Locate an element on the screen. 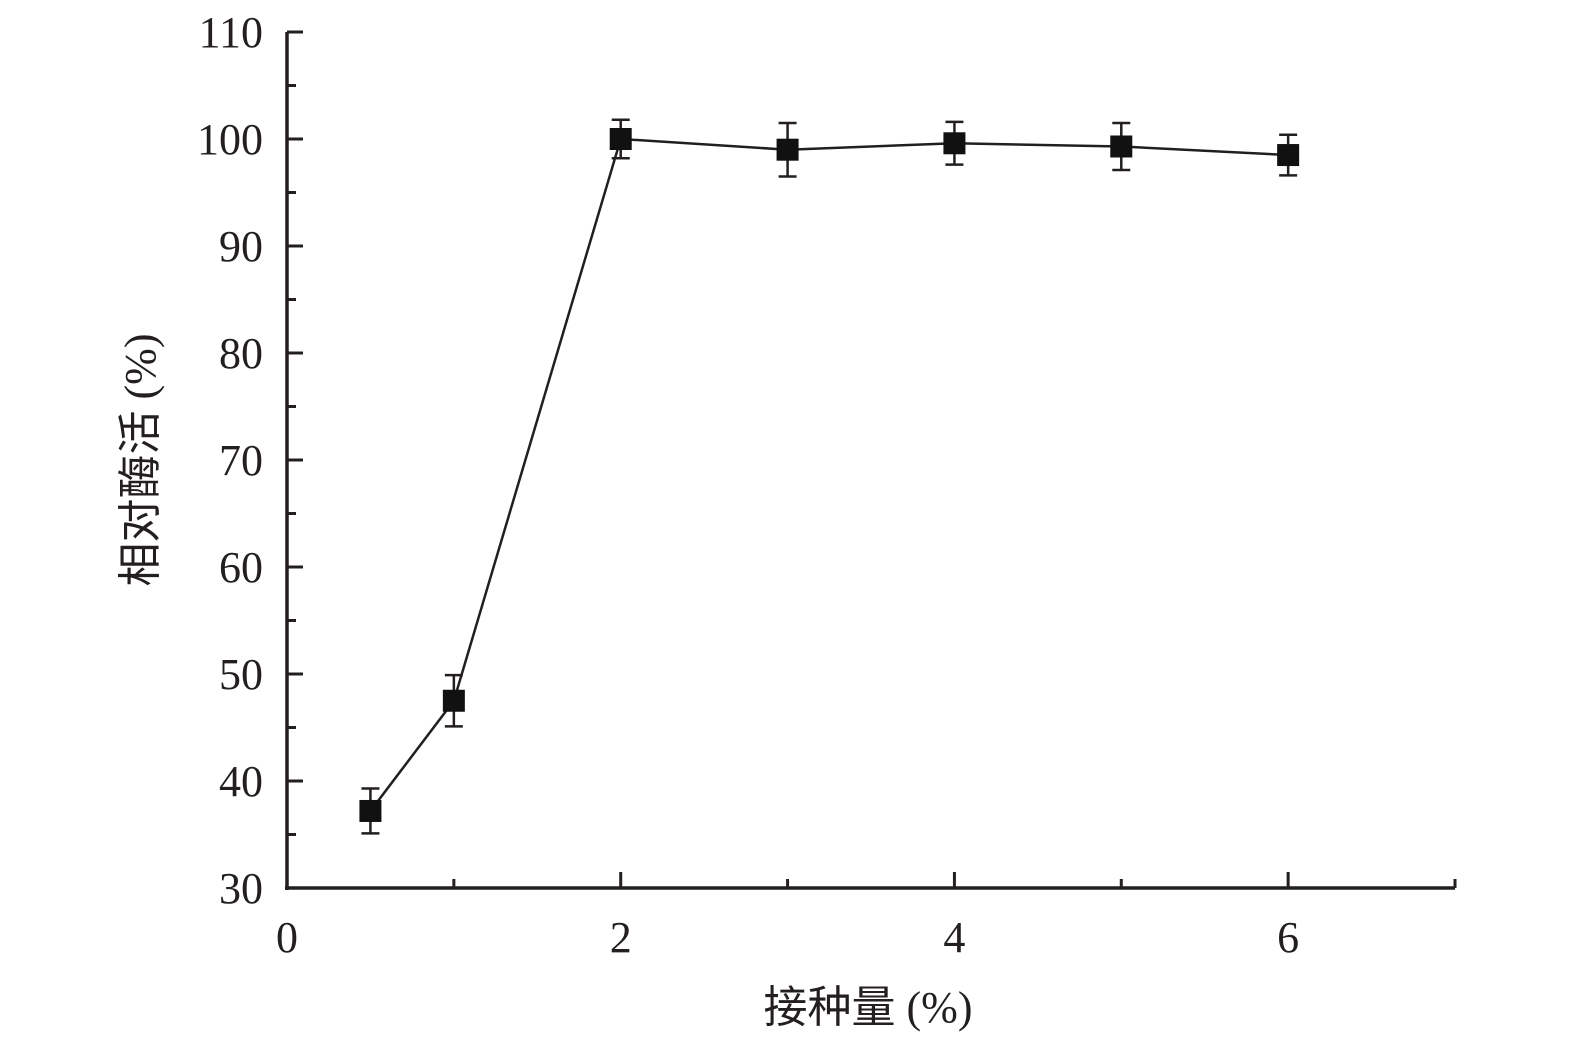 This screenshot has height=1049, width=1575. y-tick-label: 110 is located at coordinates (231, 32).